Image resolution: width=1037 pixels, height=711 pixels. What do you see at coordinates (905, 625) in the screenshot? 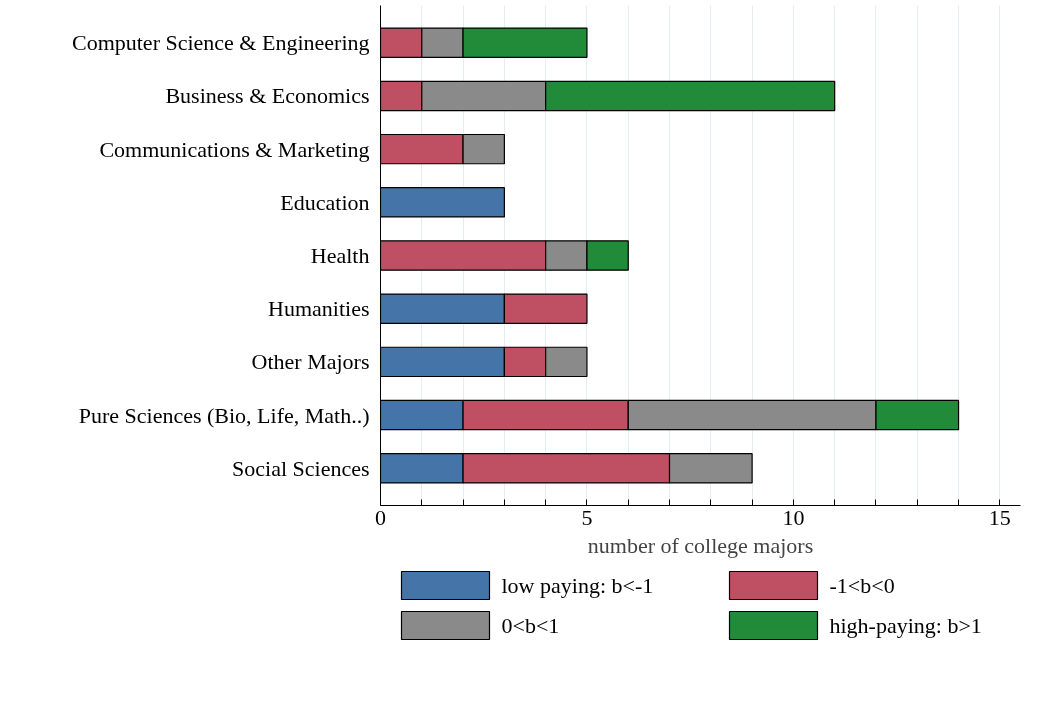
I see `legend-label: high-paying: b>1` at bounding box center [905, 625].